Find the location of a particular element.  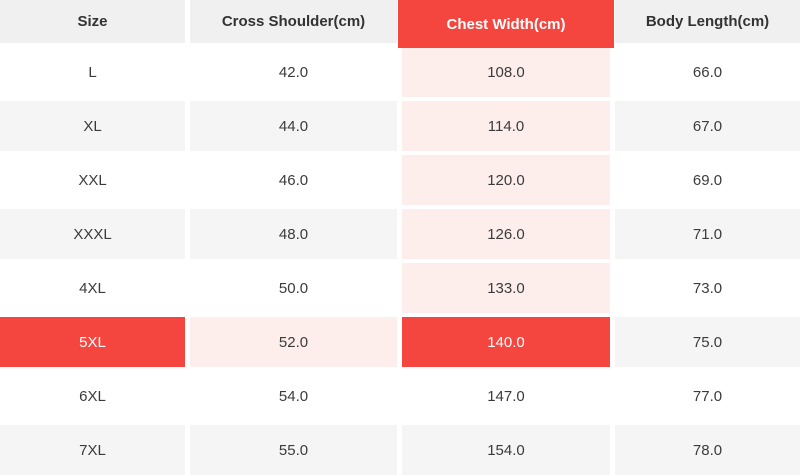

size-label-cell: 5XL is located at coordinates (92, 342).